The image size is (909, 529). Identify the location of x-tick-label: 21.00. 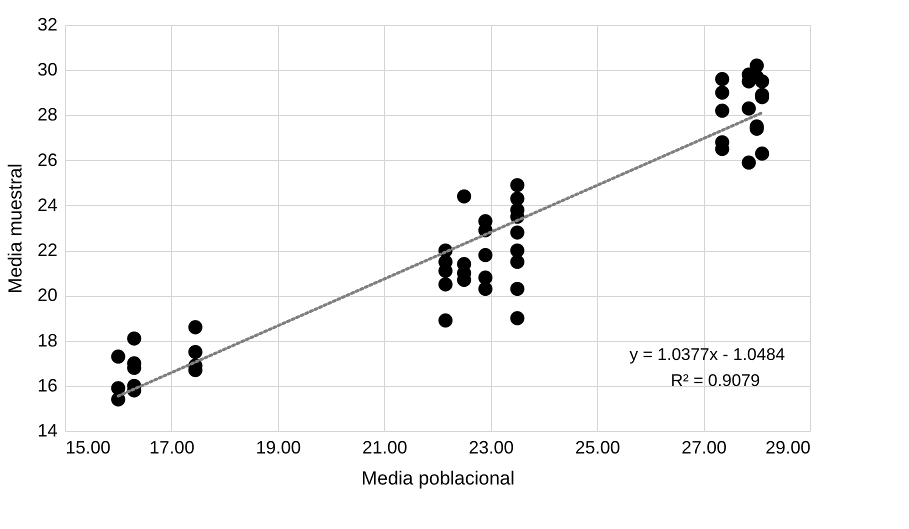
(385, 448).